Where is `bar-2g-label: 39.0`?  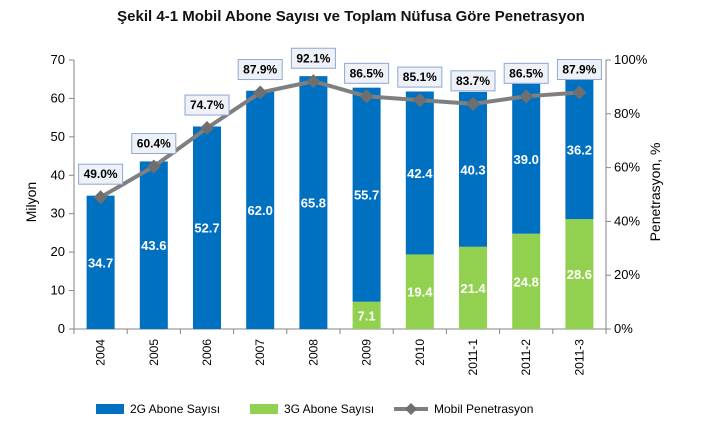
bar-2g-label: 39.0 is located at coordinates (526, 159).